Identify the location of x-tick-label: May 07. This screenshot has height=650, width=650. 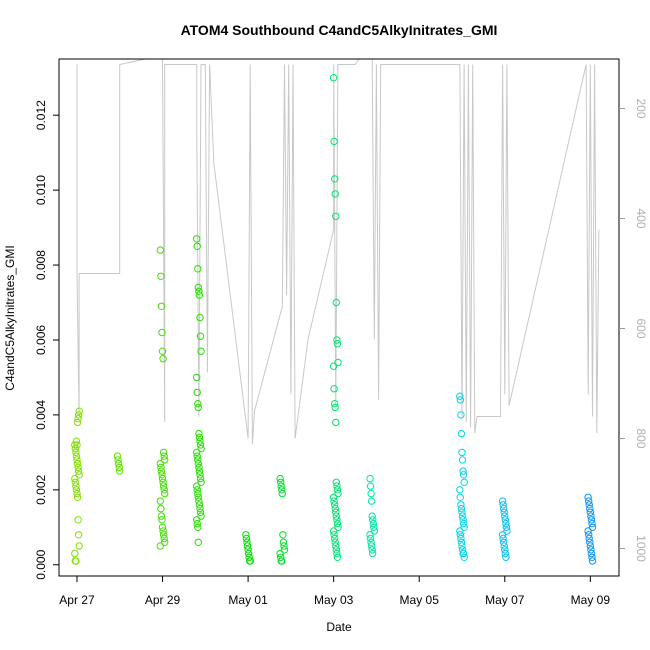
(505, 600).